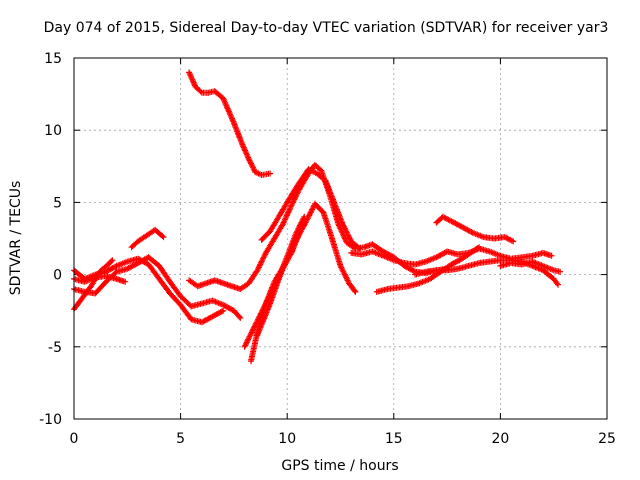 The height and width of the screenshot is (480, 640). What do you see at coordinates (16, 238) in the screenshot?
I see `y-axis-label: SDTVAR / TECUs` at bounding box center [16, 238].